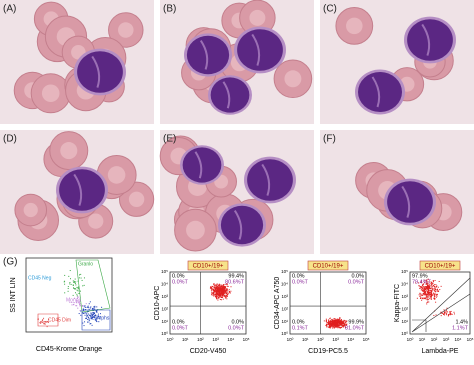 This screenshot has height=365, width=474. I want to click on rbc-center, so click(293, 79).